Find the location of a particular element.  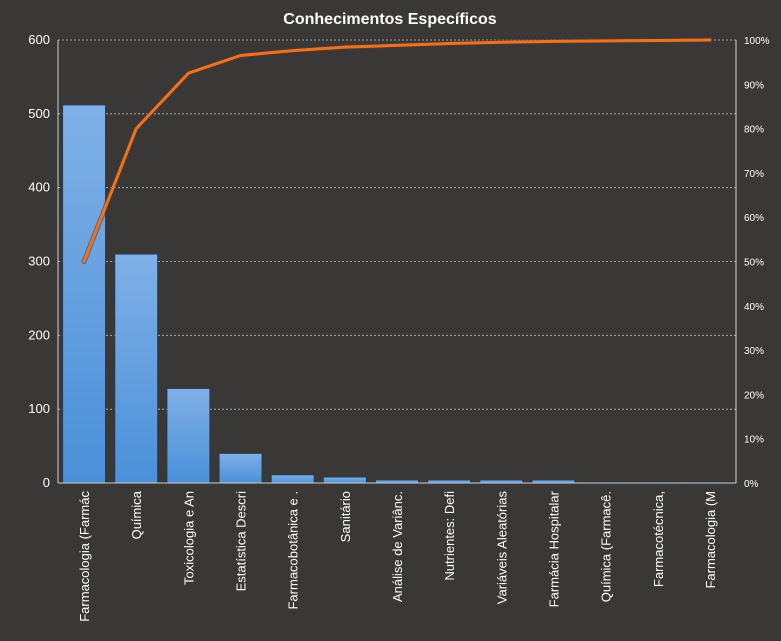

y-tick-label: 0 is located at coordinates (46, 482).